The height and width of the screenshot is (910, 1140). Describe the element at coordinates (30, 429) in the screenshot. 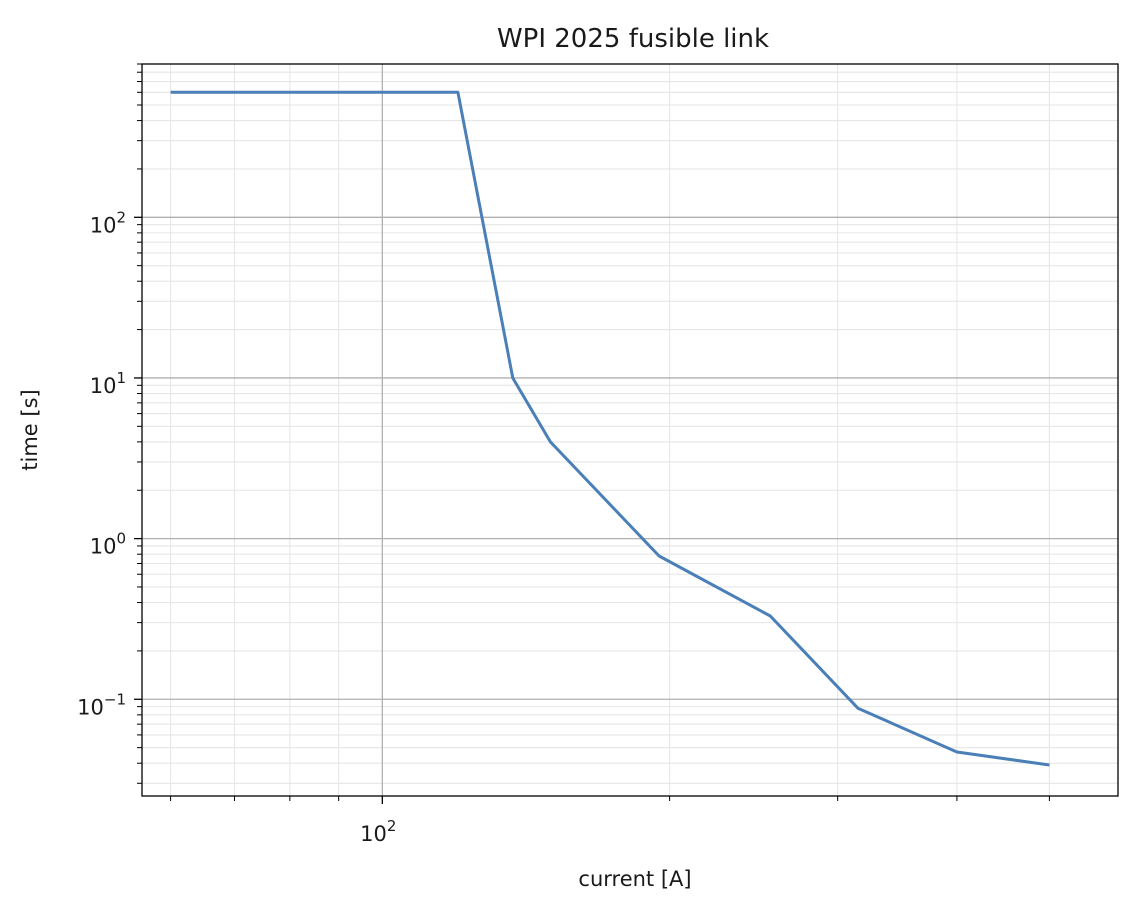

I see `y-axis-label: time [s]` at that location.